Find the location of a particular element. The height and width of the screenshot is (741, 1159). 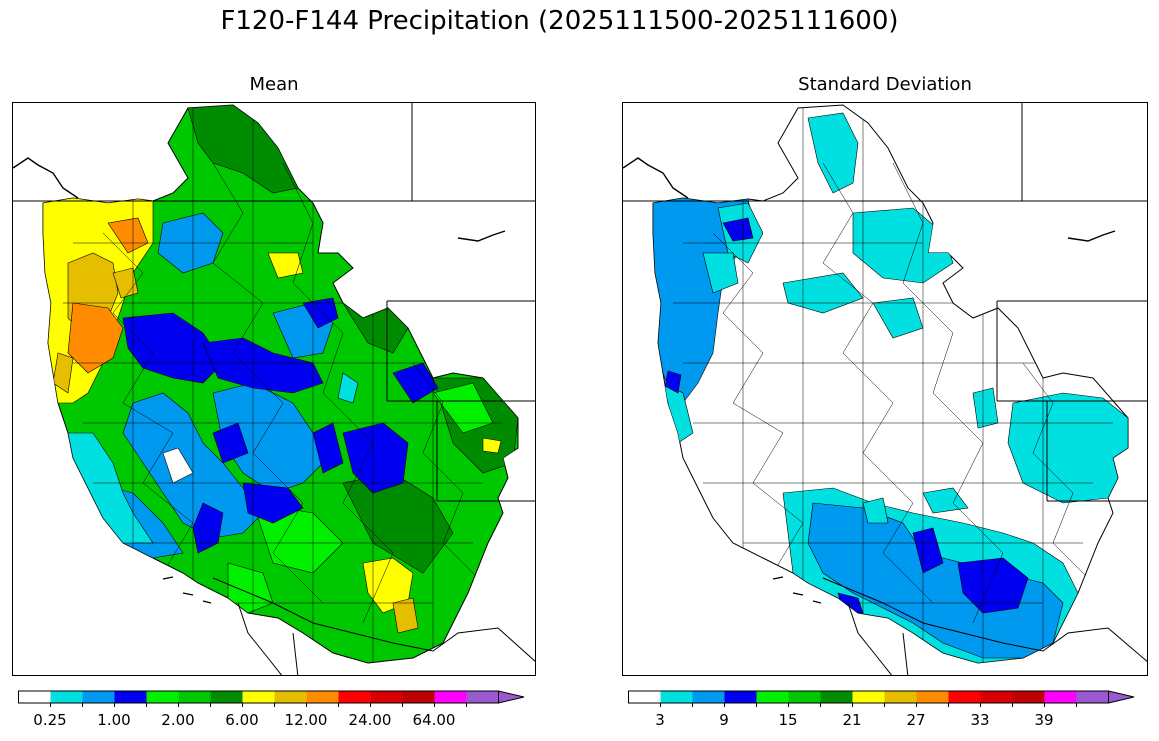

colorbar-tick-label: 2.00 is located at coordinates (178, 720).